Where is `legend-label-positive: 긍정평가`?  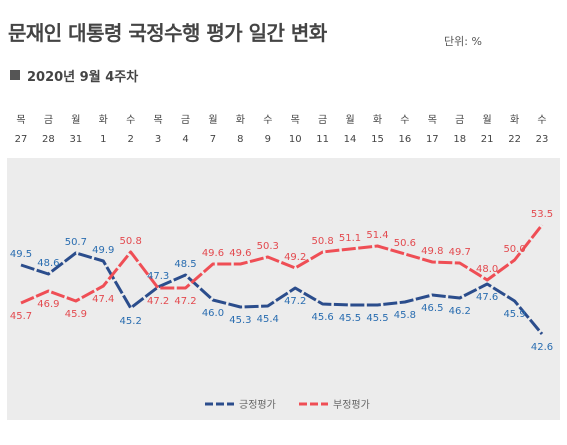 legend-label-positive: 긍정평가 is located at coordinates (257, 405).